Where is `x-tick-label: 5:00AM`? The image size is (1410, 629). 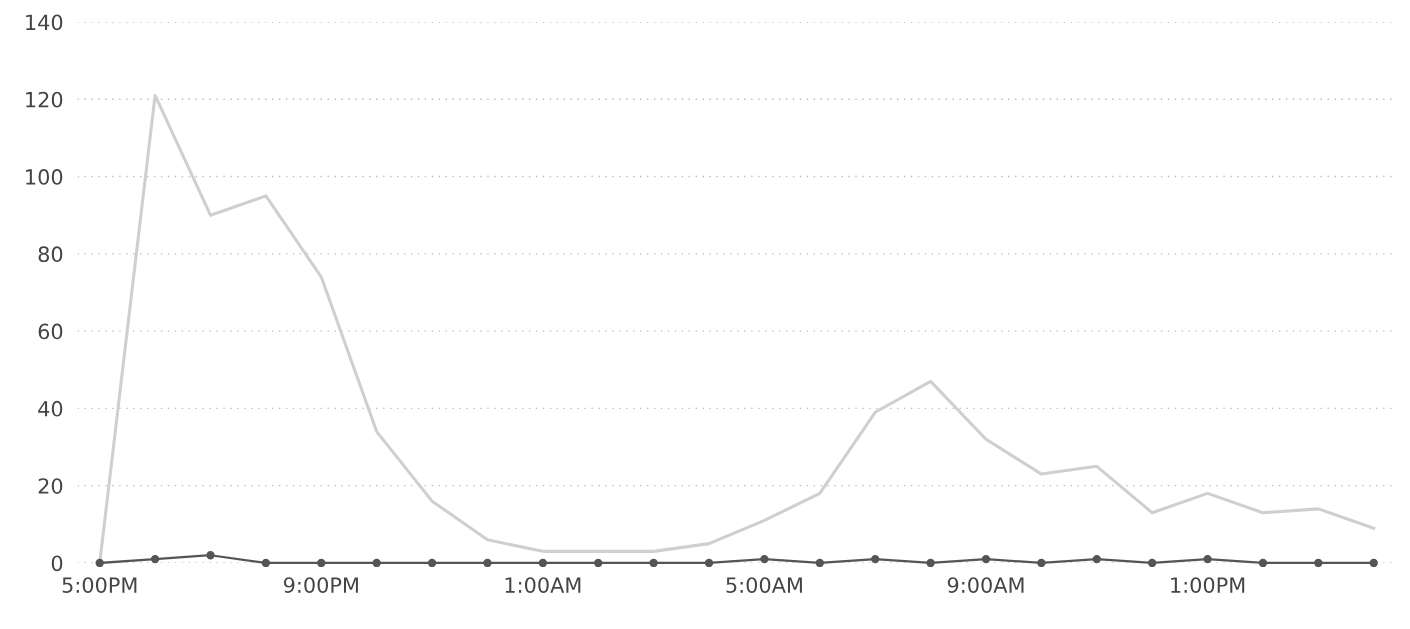
x-tick-label: 5:00AM is located at coordinates (764, 585).